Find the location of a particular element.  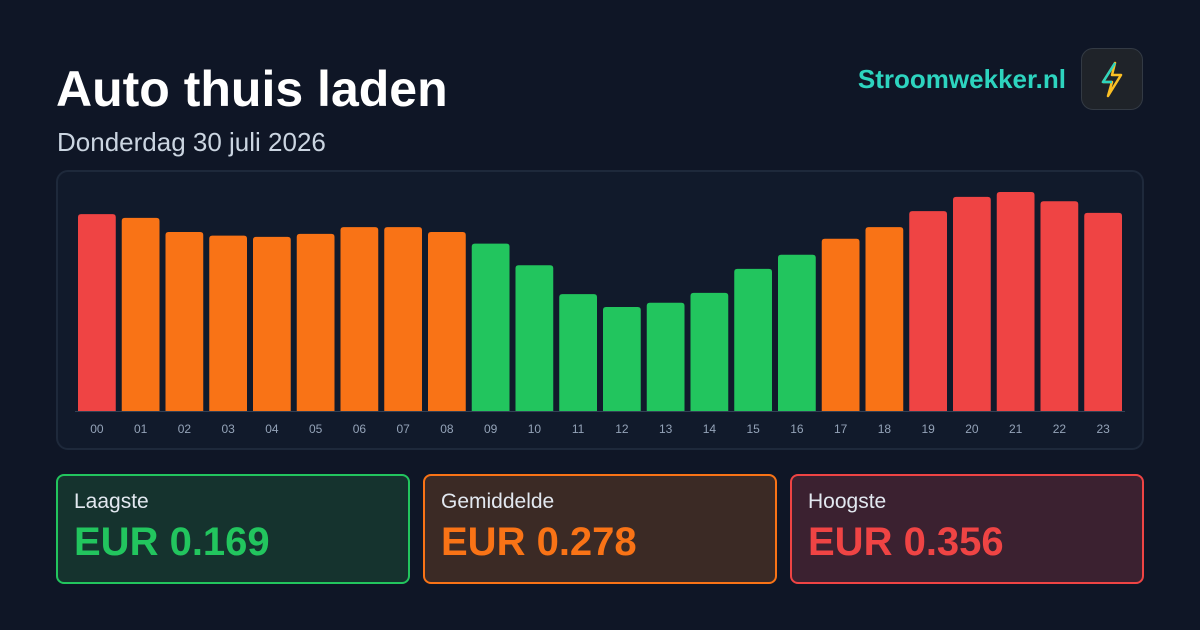

x-tick-label: 08 is located at coordinates (447, 429).